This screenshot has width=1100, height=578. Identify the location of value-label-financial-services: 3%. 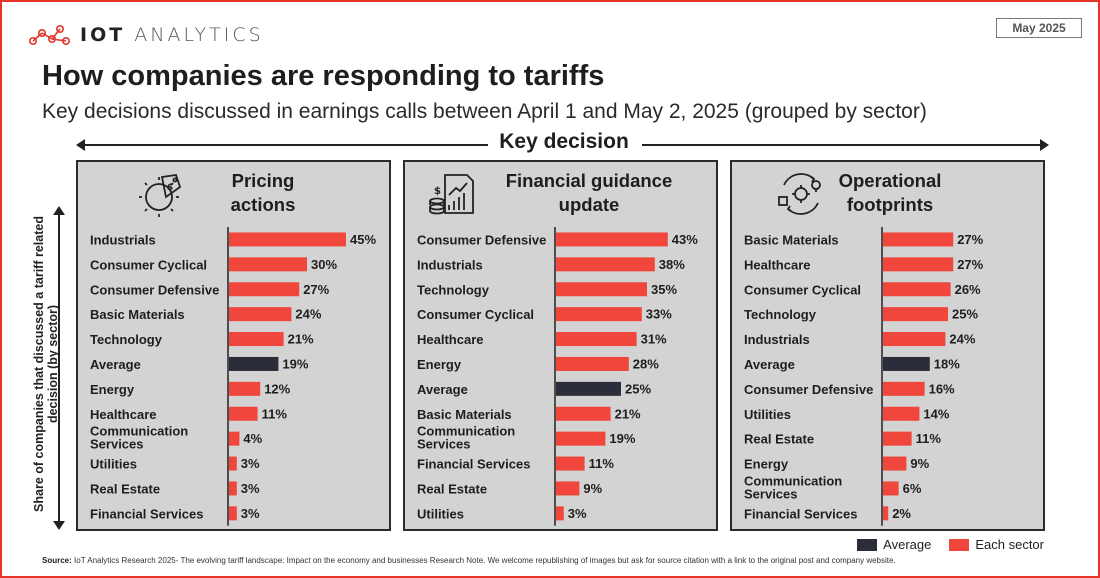
(250, 513).